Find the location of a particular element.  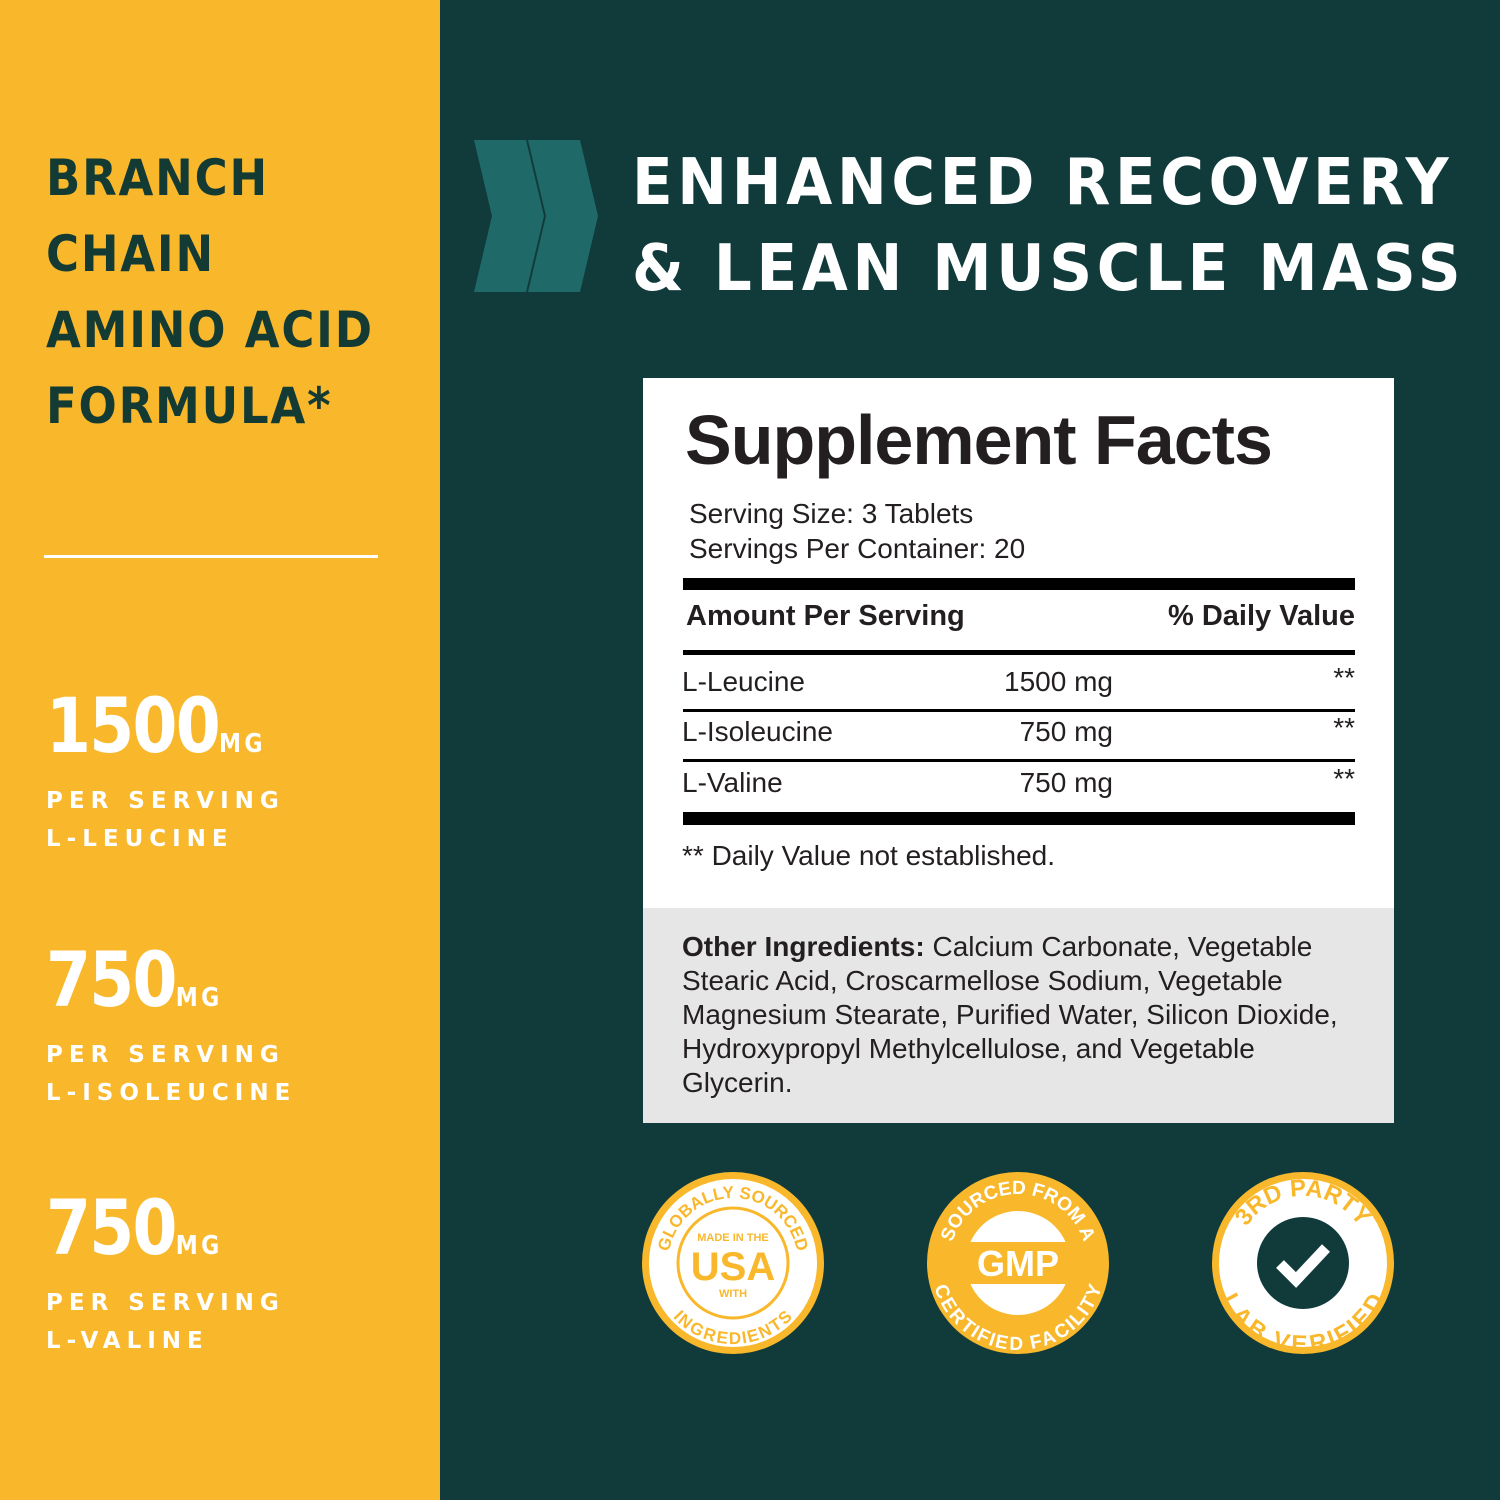

stat-ingredient: L-LEUCINE is located at coordinates (140, 839).